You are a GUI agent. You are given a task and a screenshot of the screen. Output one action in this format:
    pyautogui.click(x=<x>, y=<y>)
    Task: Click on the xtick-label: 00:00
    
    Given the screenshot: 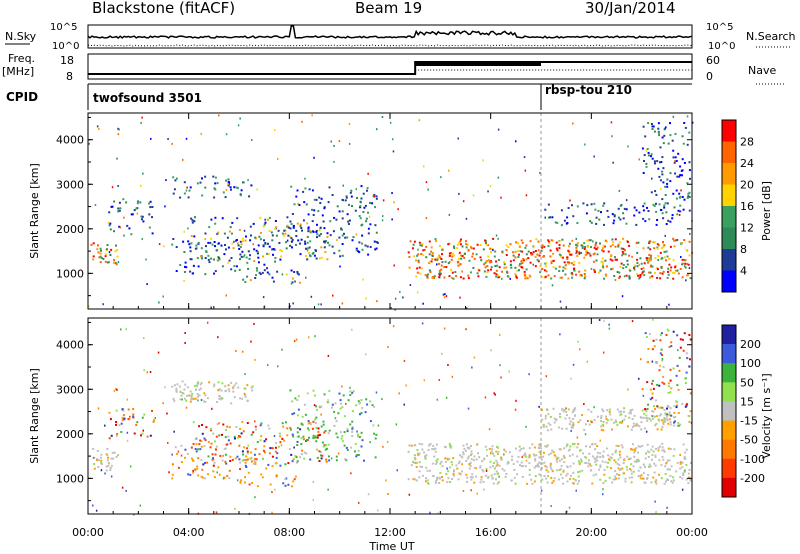 What is the action you would take?
    pyautogui.click(x=88, y=532)
    